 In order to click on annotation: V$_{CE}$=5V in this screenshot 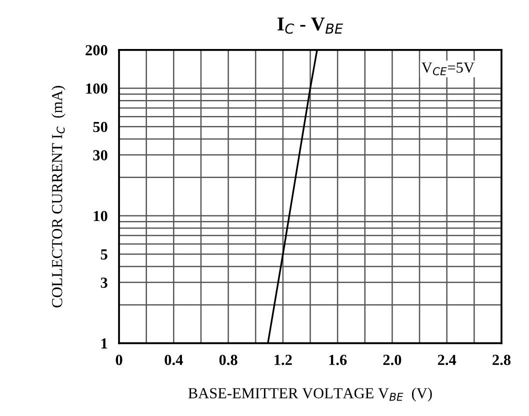, I will do `click(448, 69)`.